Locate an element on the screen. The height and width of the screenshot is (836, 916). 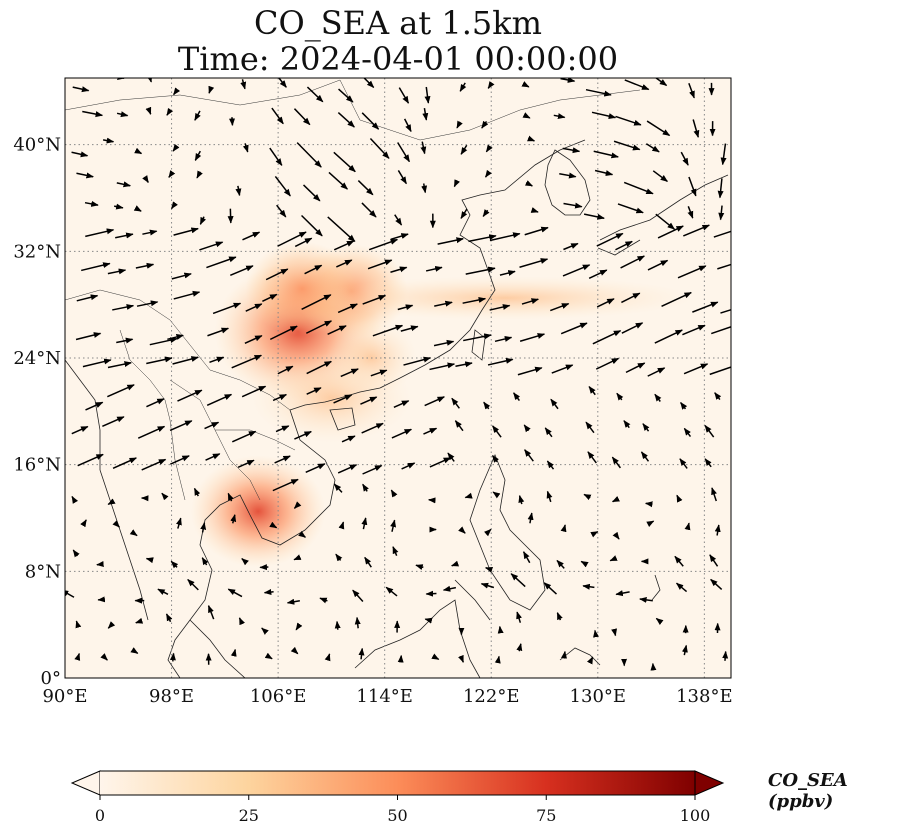
lon-tick-label: 98°E is located at coordinates (171, 696).